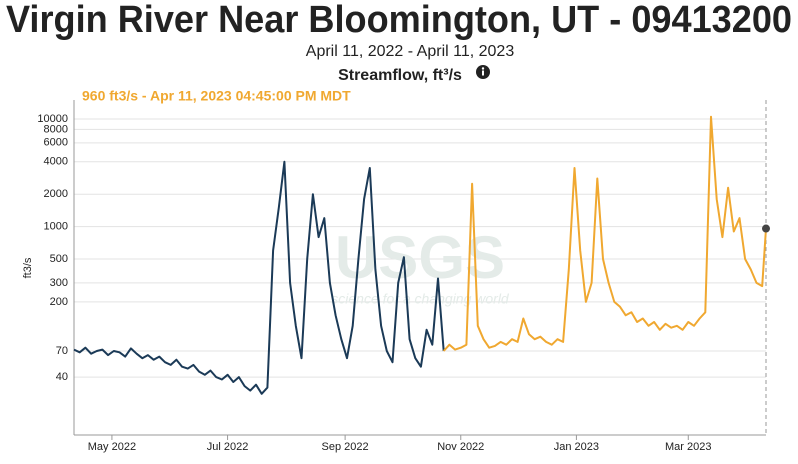  What do you see at coordinates (56, 227) in the screenshot?
I see `y-tick-label: 1000` at bounding box center [56, 227].